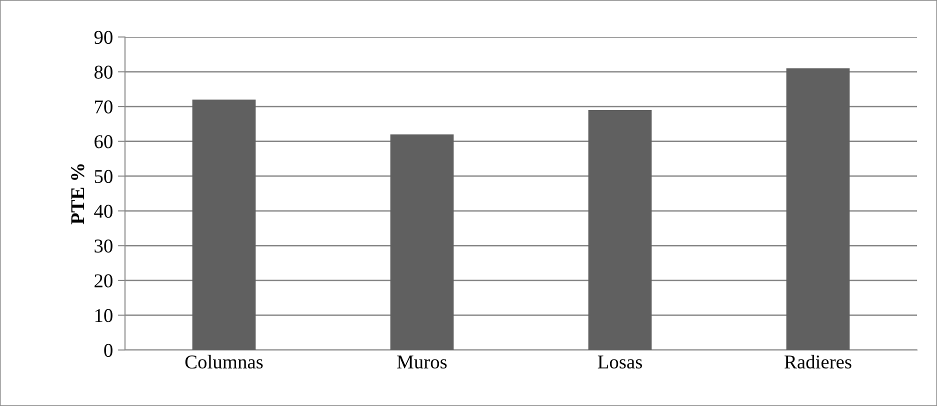 The height and width of the screenshot is (406, 937). What do you see at coordinates (224, 361) in the screenshot?
I see `x-tick-label: Columnas` at bounding box center [224, 361].